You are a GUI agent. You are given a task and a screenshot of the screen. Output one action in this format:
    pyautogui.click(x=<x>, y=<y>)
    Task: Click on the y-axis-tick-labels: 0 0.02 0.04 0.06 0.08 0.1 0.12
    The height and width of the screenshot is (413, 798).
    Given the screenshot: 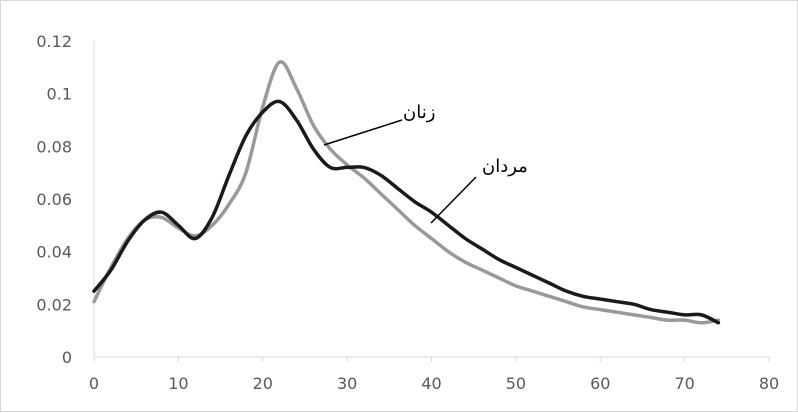 What is the action you would take?
    pyautogui.click(x=54, y=199)
    